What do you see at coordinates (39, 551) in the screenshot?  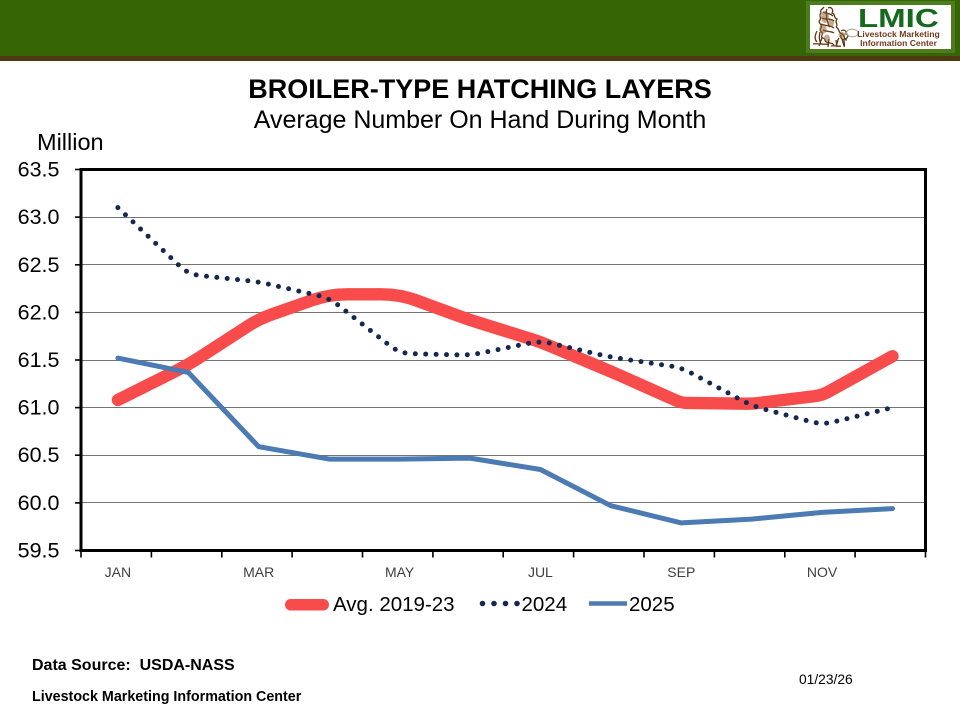 I see `svg-text: 59.5` at bounding box center [39, 551].